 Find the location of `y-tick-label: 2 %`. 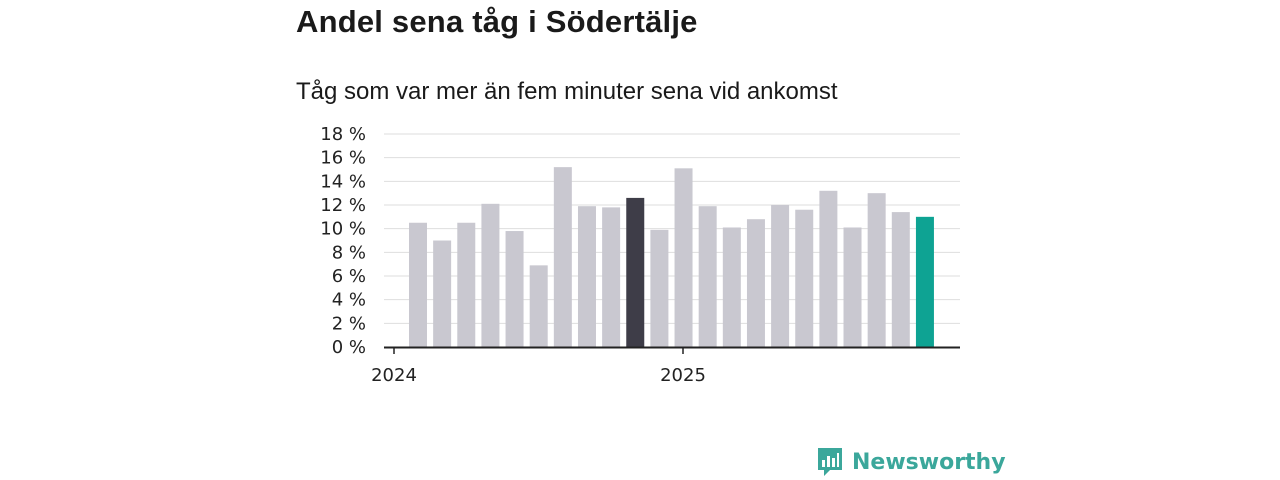

y-tick-label: 2 % is located at coordinates (349, 323).